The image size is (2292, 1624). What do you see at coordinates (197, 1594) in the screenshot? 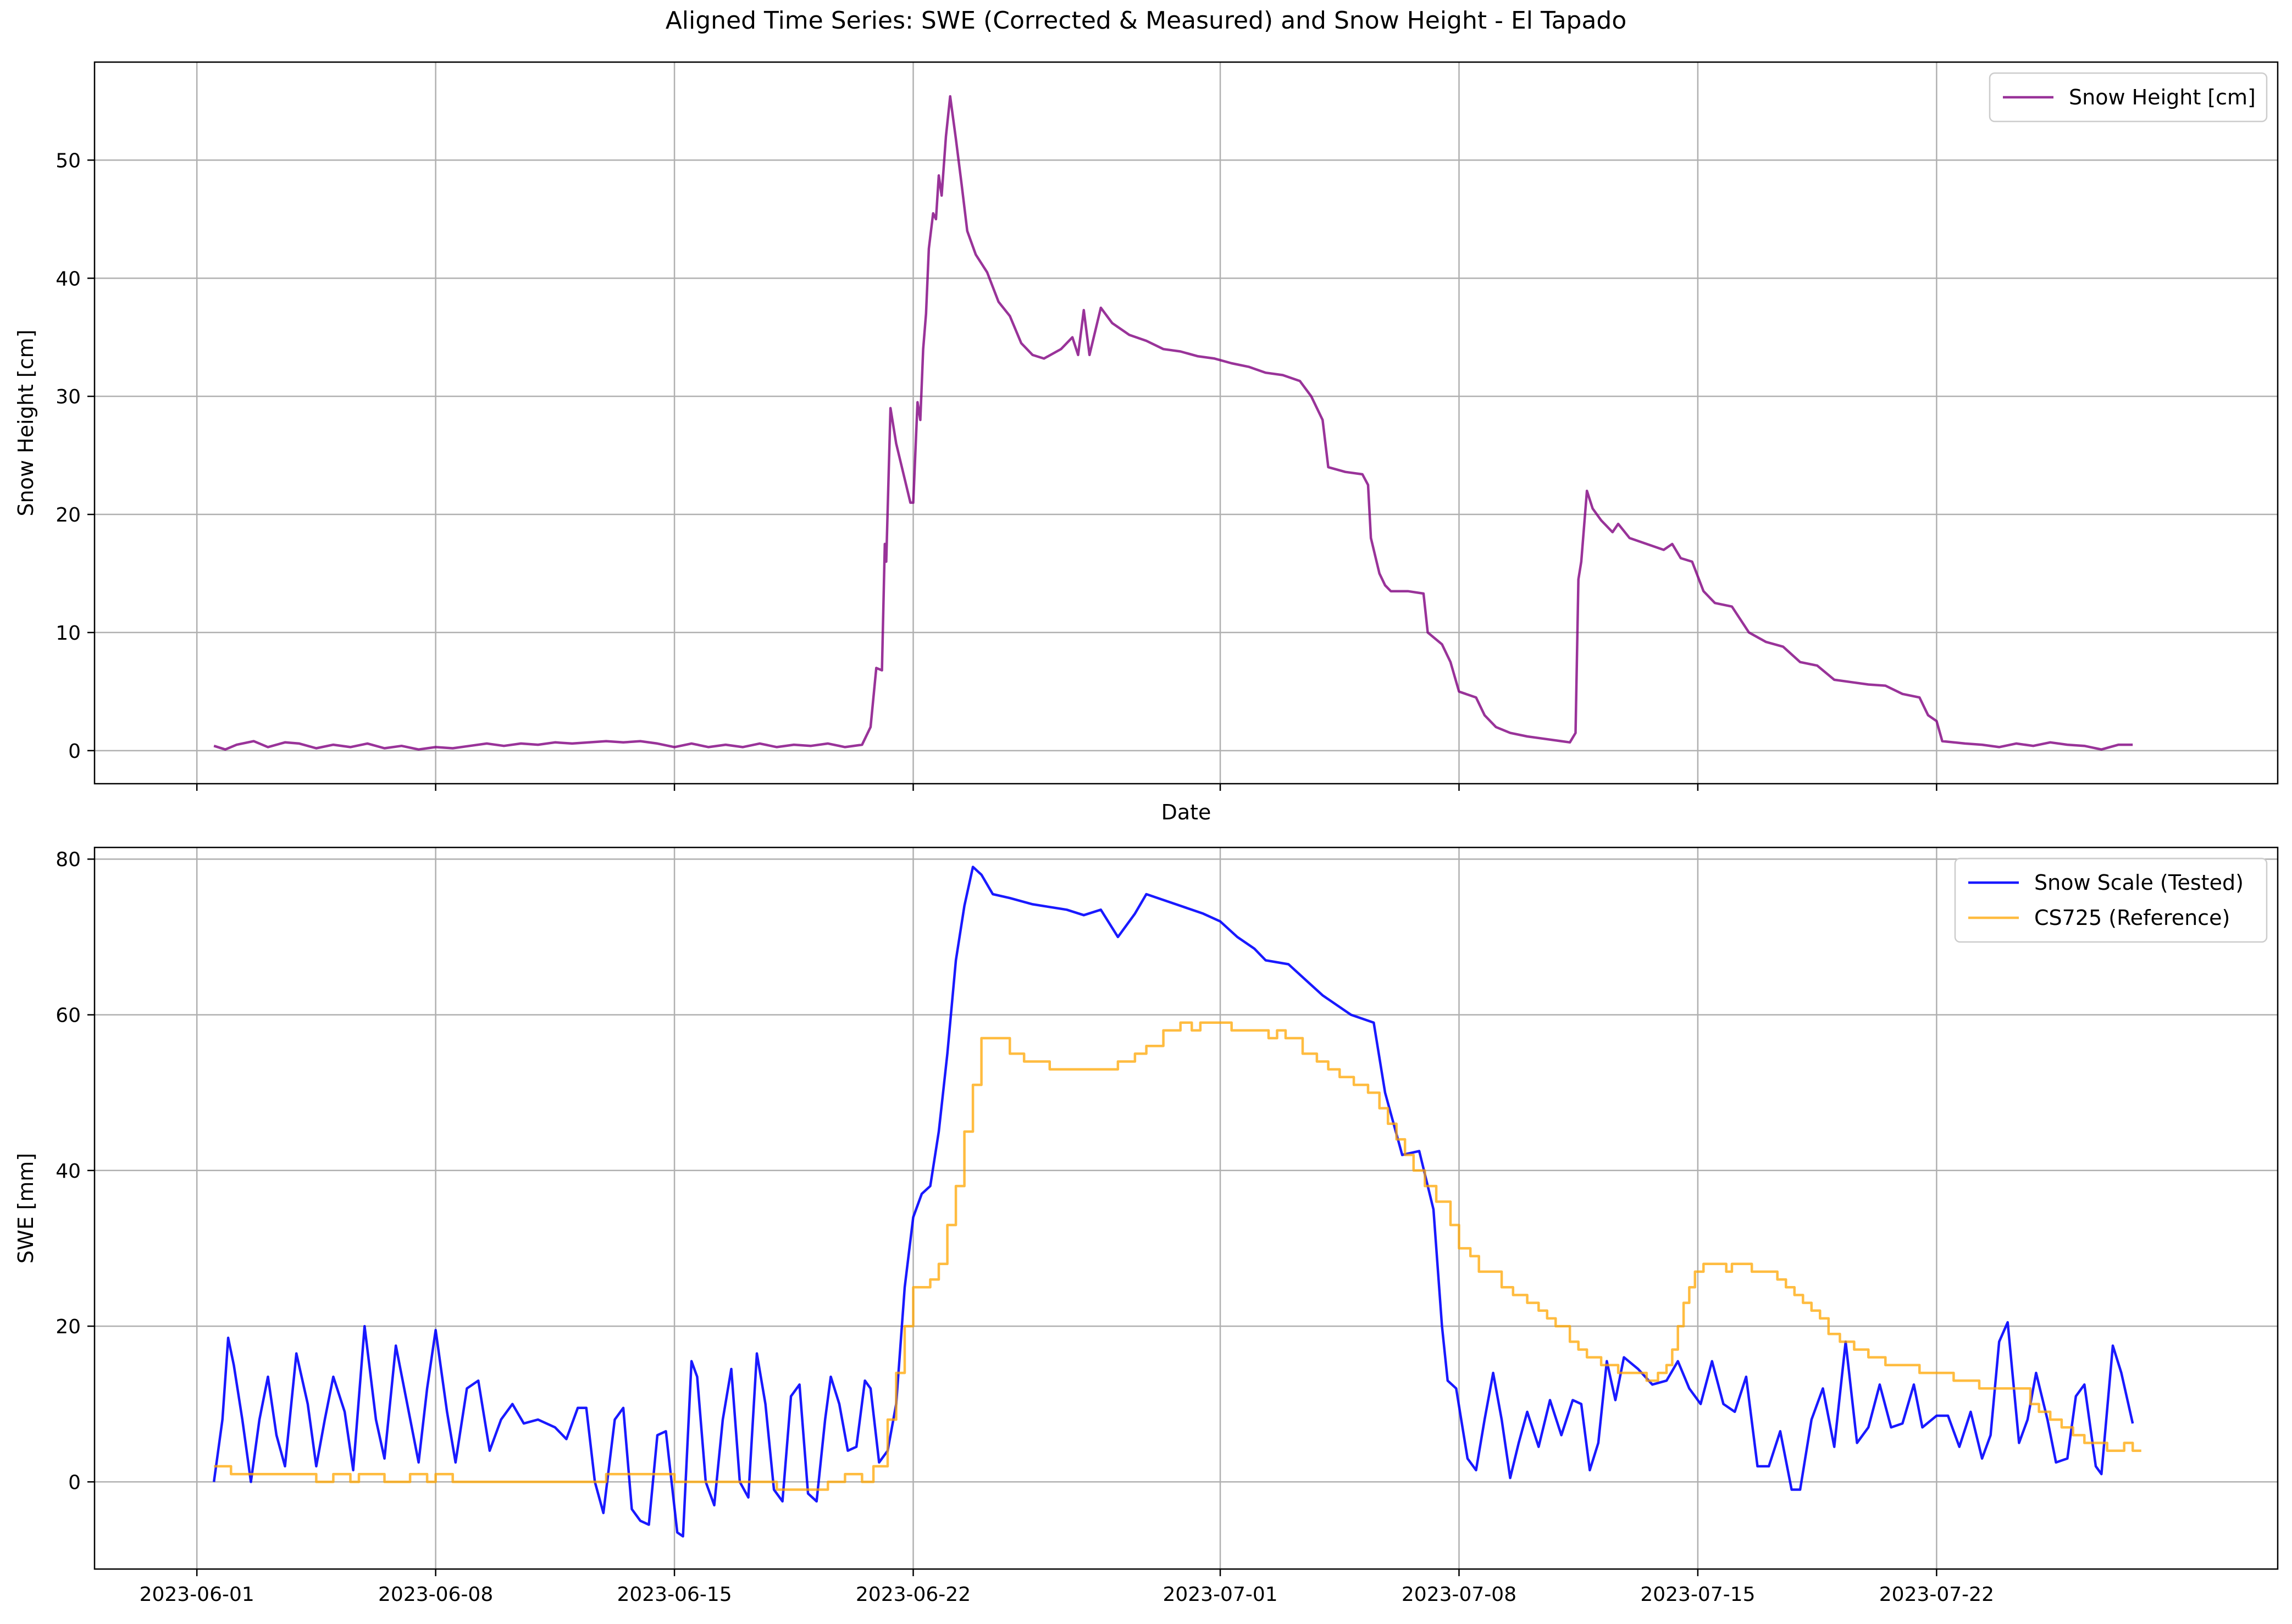
I see `x-tick-label: 2023-06-01` at bounding box center [197, 1594].